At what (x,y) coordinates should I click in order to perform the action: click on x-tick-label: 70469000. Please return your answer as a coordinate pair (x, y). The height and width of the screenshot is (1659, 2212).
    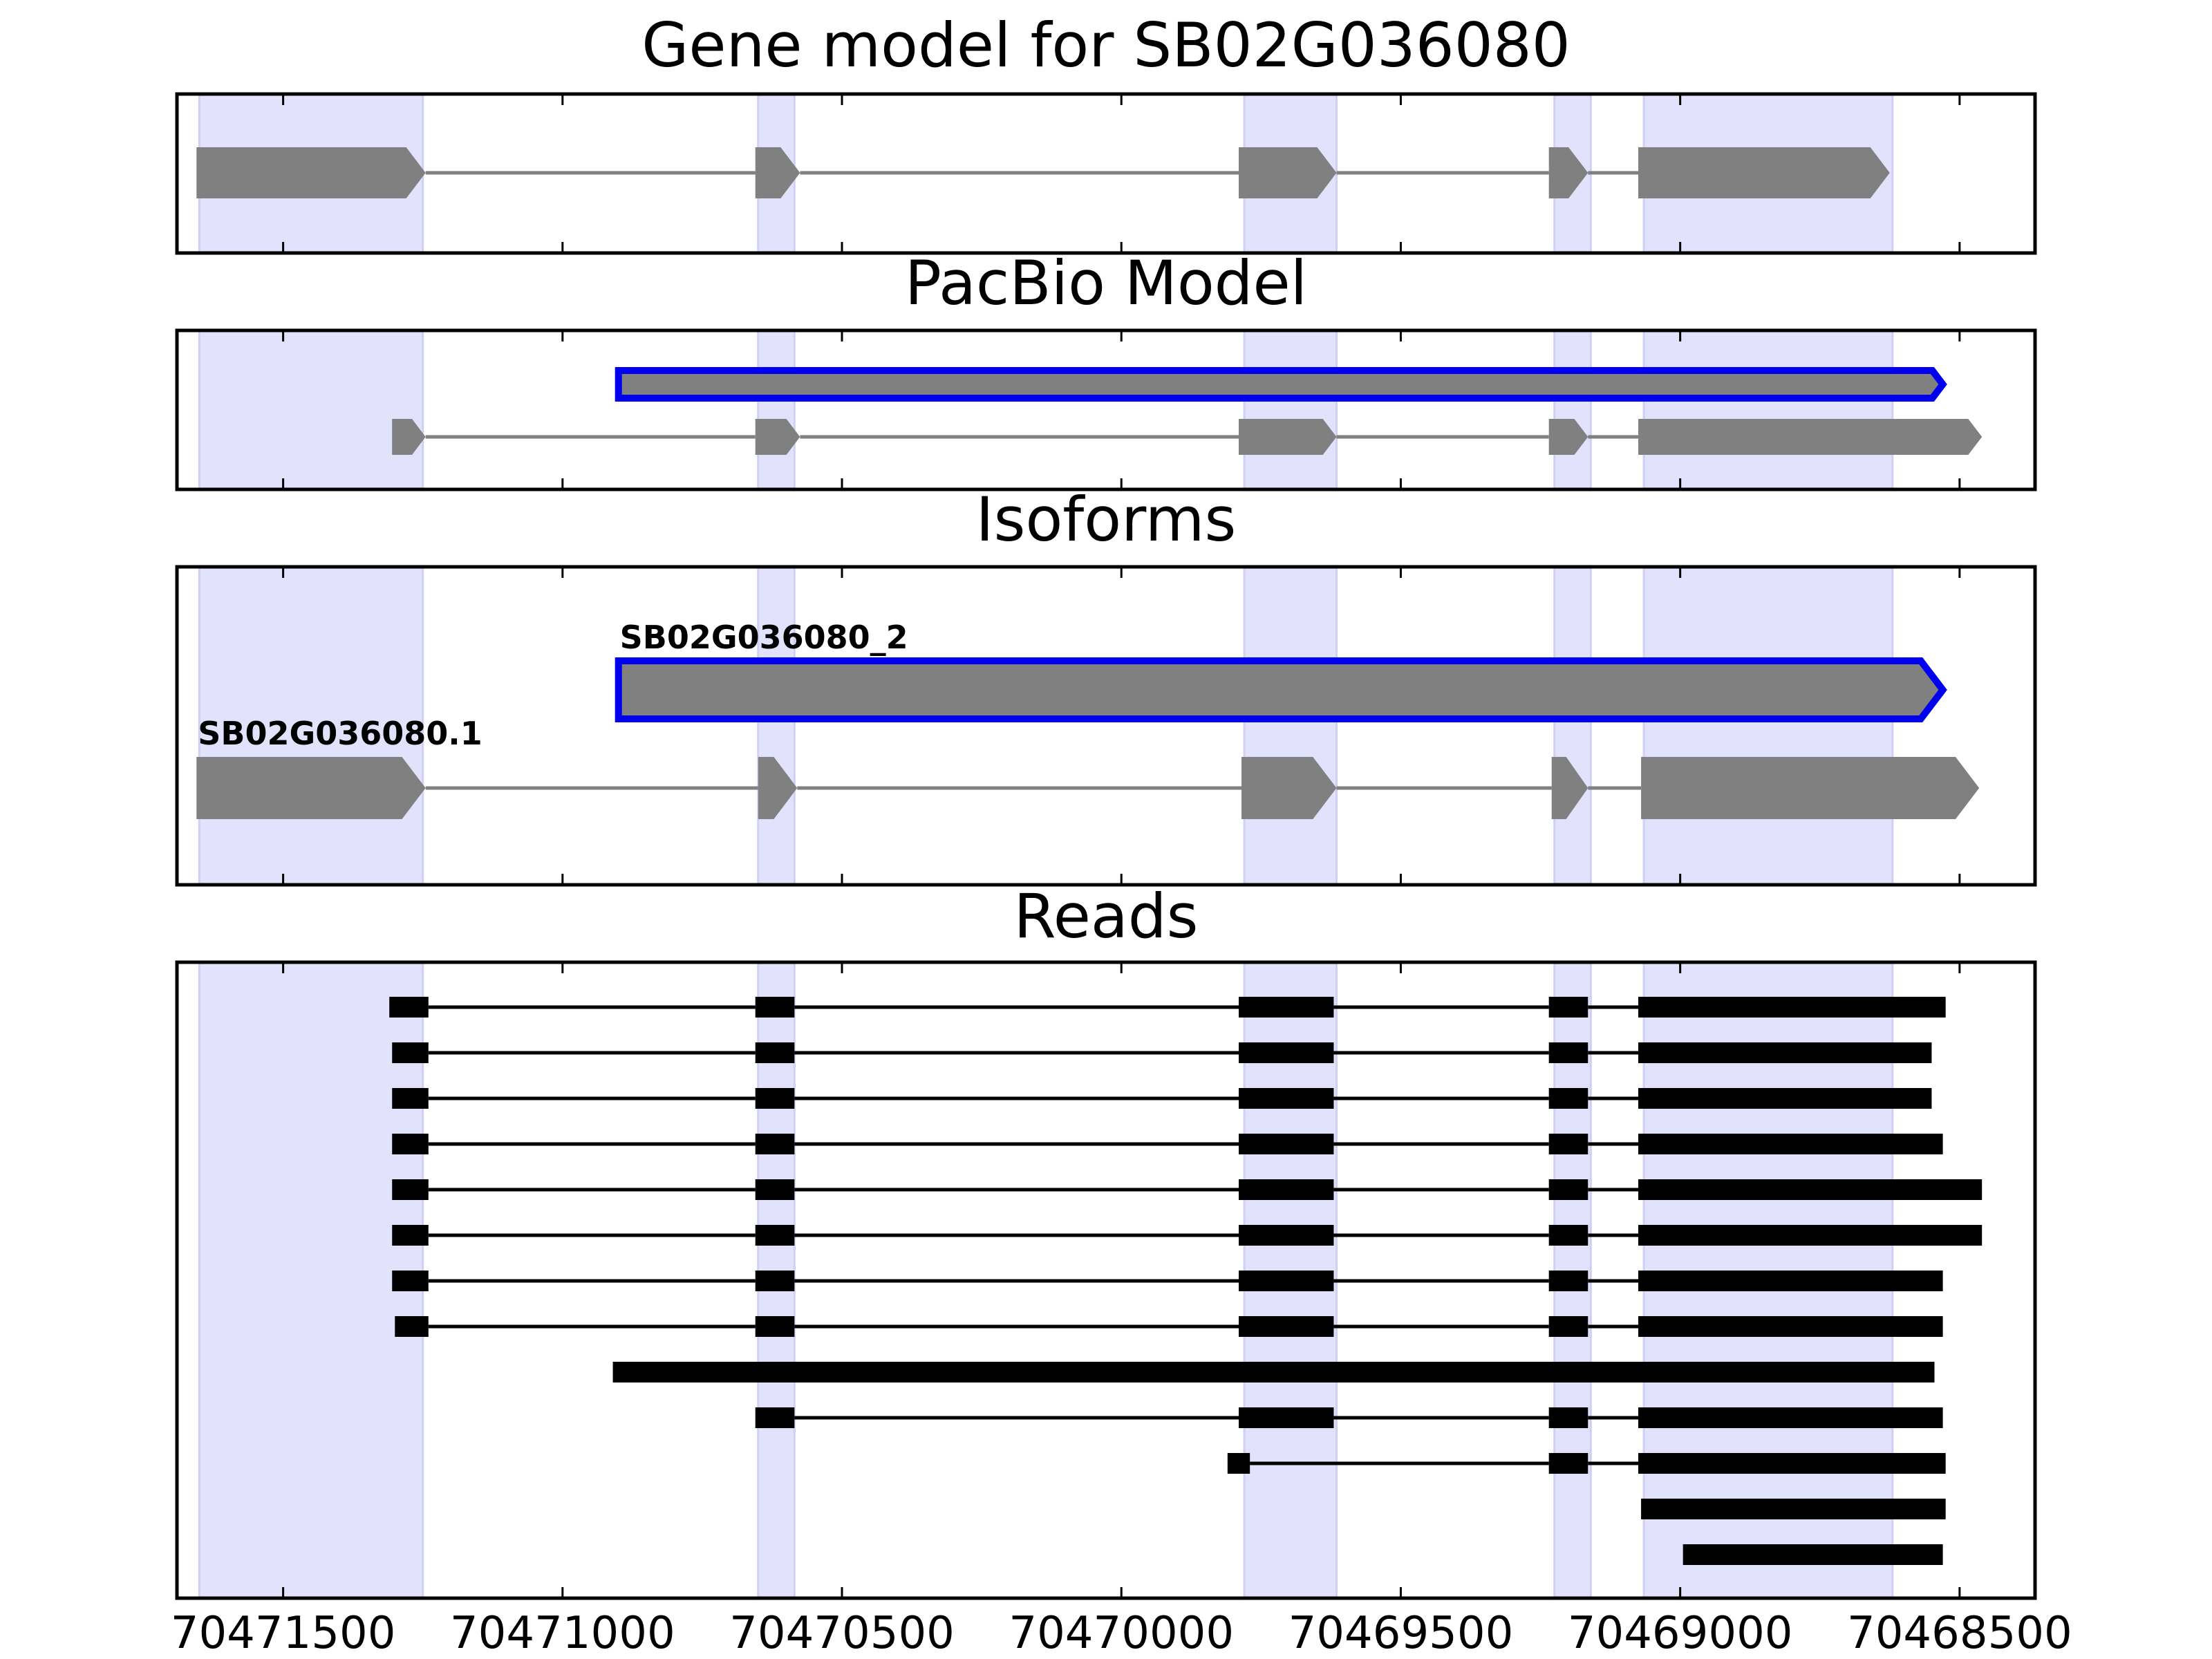
    Looking at the image, I should click on (1680, 1633).